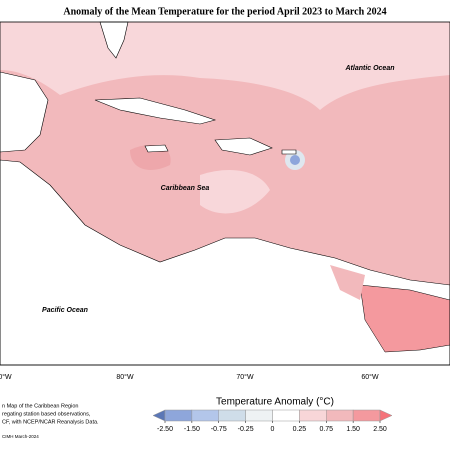 The width and height of the screenshot is (450, 455). Describe the element at coordinates (20, 436) in the screenshot. I see `footnote-line: CIMH March-2024` at that location.